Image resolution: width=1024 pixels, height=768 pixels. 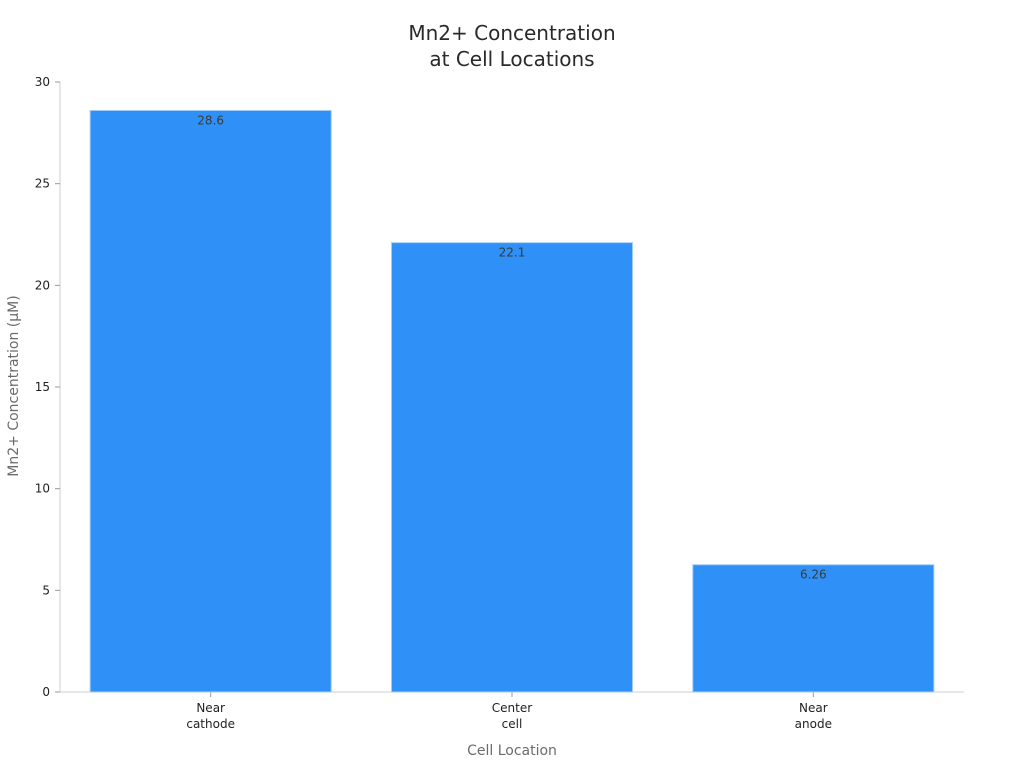 What do you see at coordinates (42, 489) in the screenshot?
I see `y-tick-label: 10` at bounding box center [42, 489].